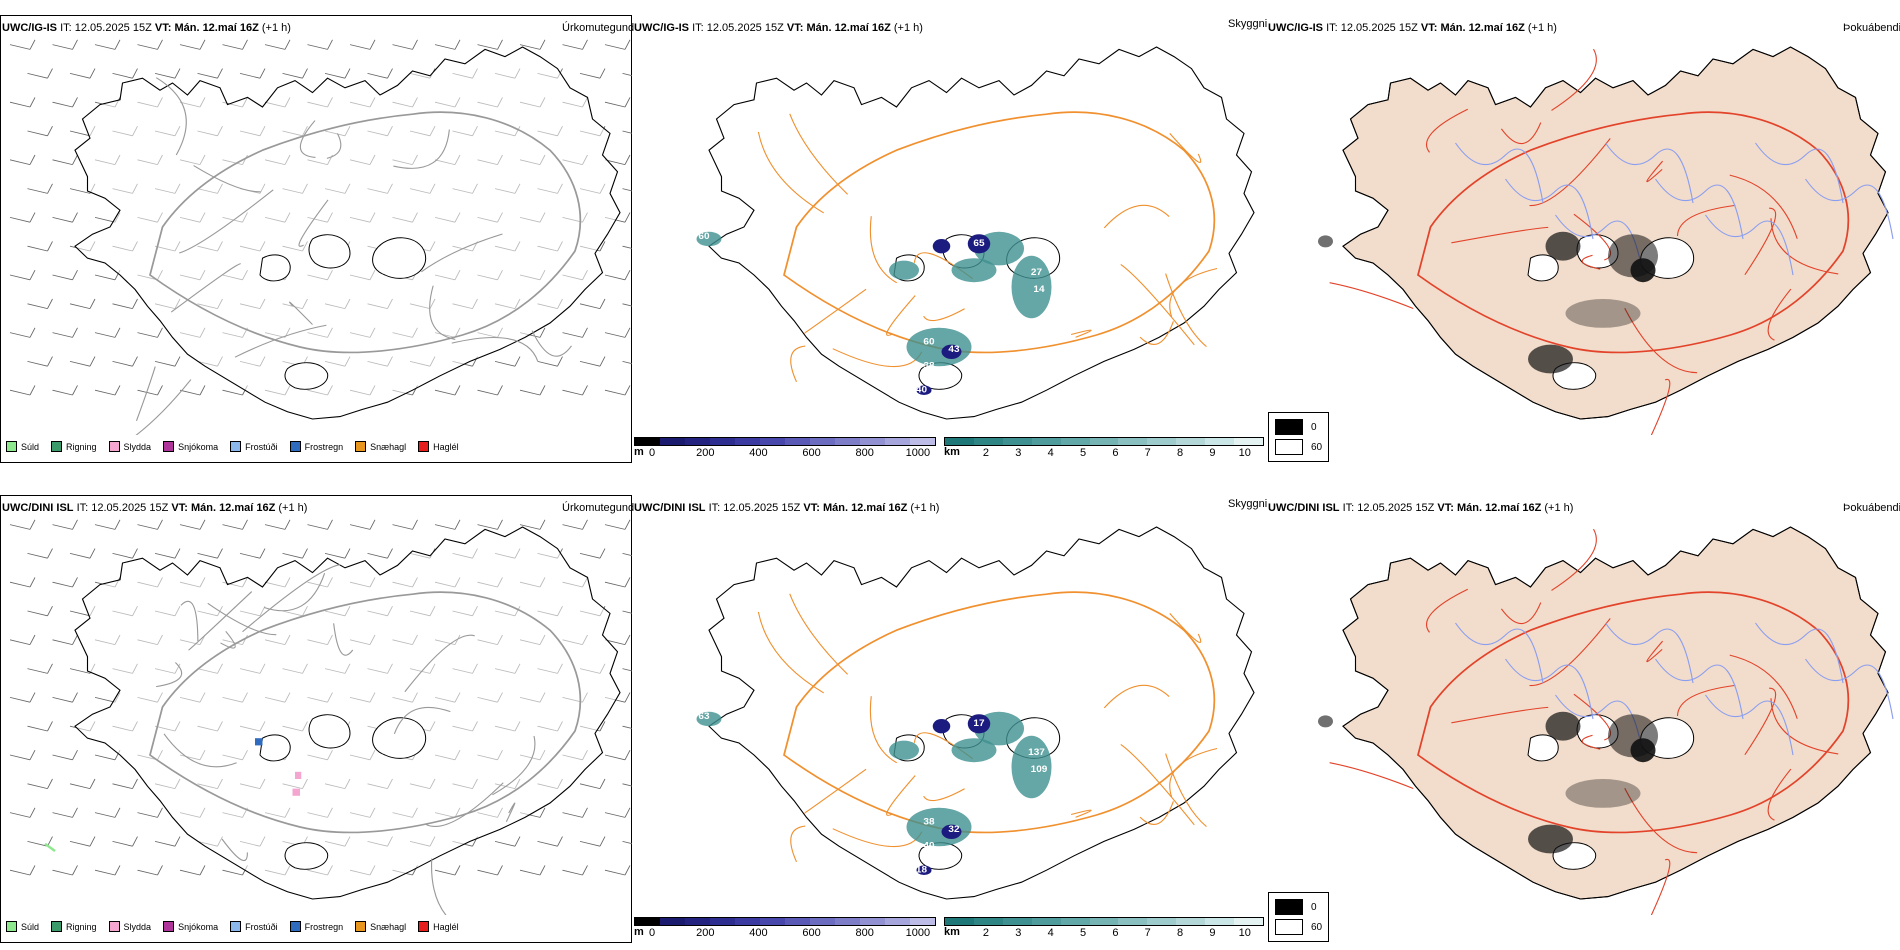 The image size is (1900, 950). Describe the element at coordinates (81, 926) in the screenshot. I see `legend-label: Rigning` at that location.